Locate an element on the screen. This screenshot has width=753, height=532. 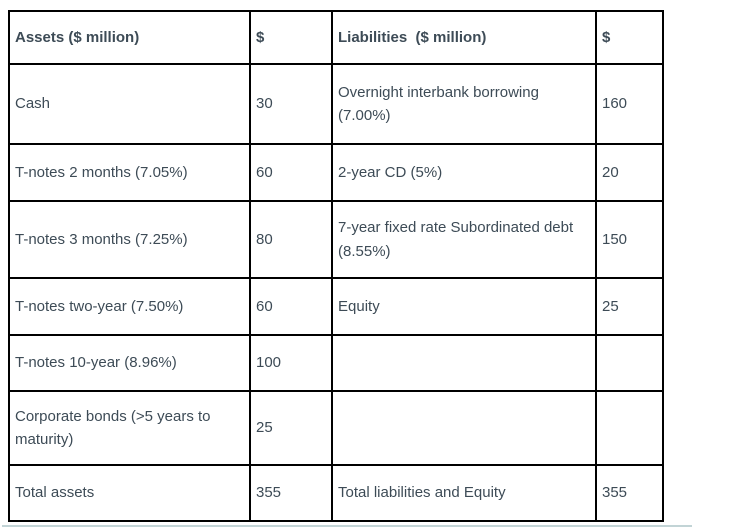
asset-name-cell: T-notes two-year (7.50%) is located at coordinates (129, 306).